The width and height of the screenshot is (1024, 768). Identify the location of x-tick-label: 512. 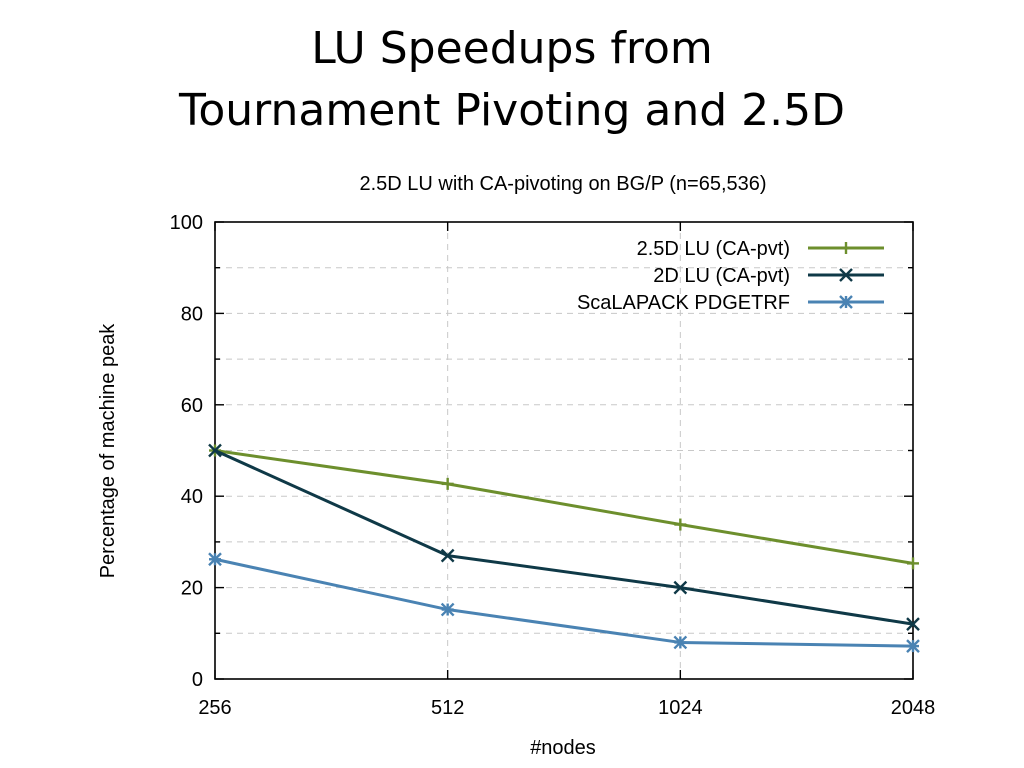
(447, 708).